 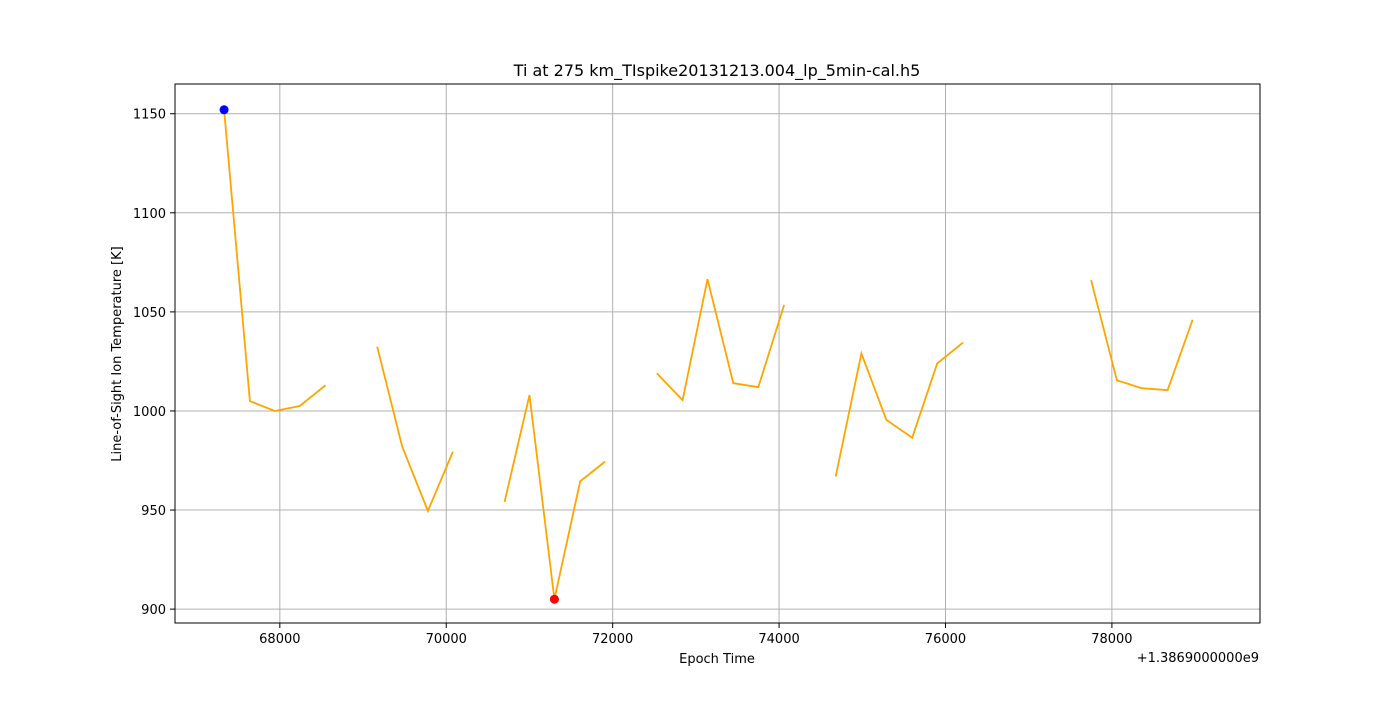 I want to click on y-tick-label: 1150, so click(x=149, y=115).